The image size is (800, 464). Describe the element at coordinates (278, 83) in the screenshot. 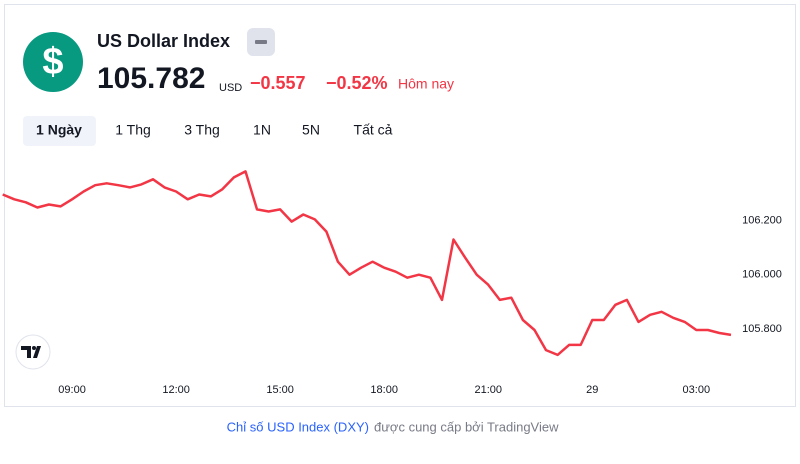

I see `change: −0.557` at that location.